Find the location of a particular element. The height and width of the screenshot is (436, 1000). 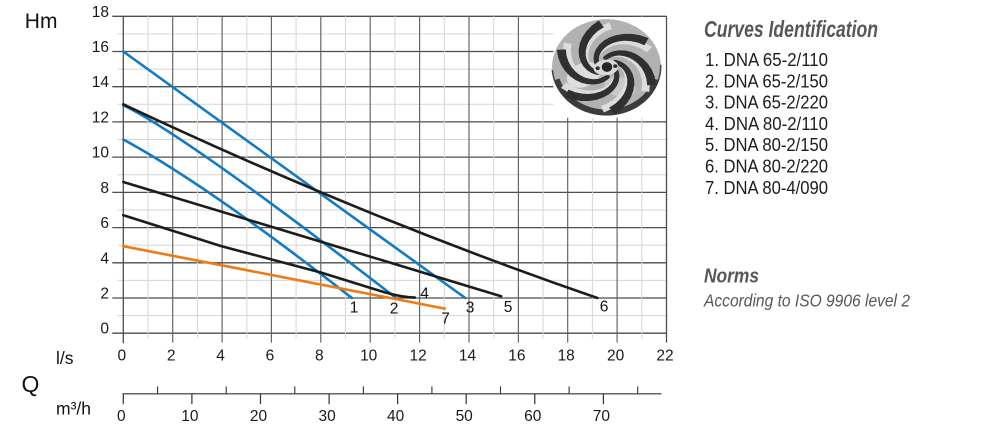

svg-text: Norms is located at coordinates (731, 277).